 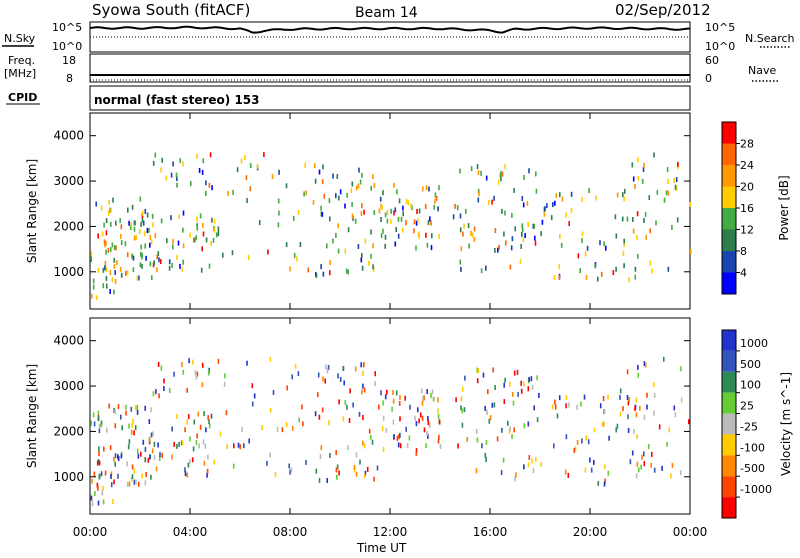 I want to click on power-colorbar-tick-label: 16, so click(x=747, y=208).